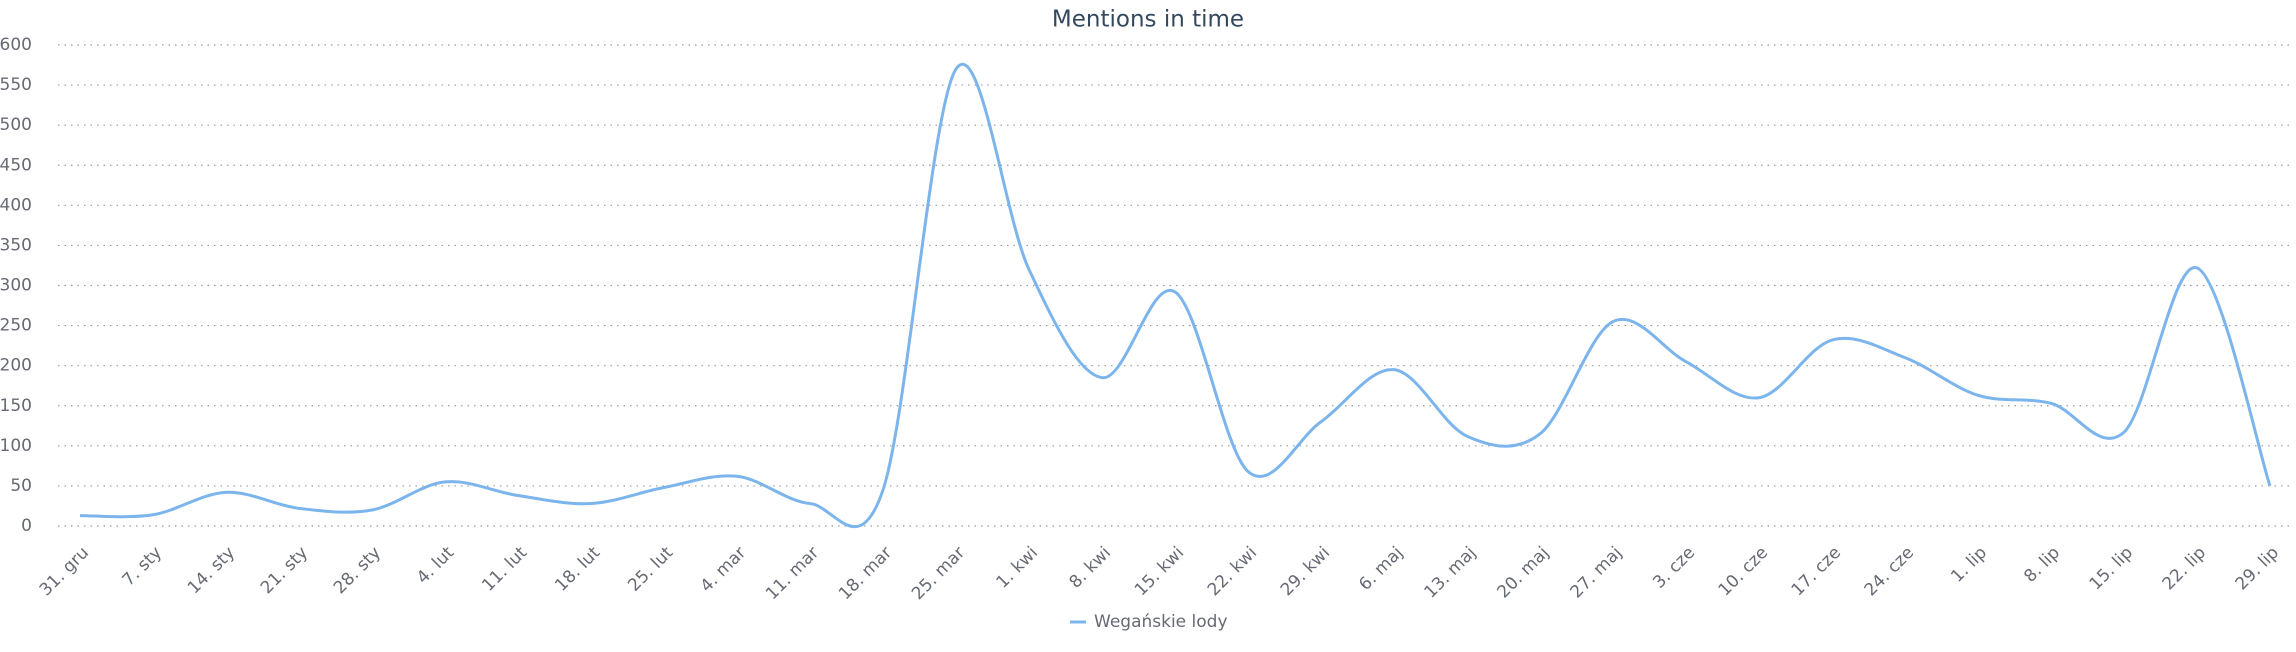 This screenshot has width=2296, height=652. Describe the element at coordinates (16, 45) in the screenshot. I see `y-tick-label: 600` at that location.